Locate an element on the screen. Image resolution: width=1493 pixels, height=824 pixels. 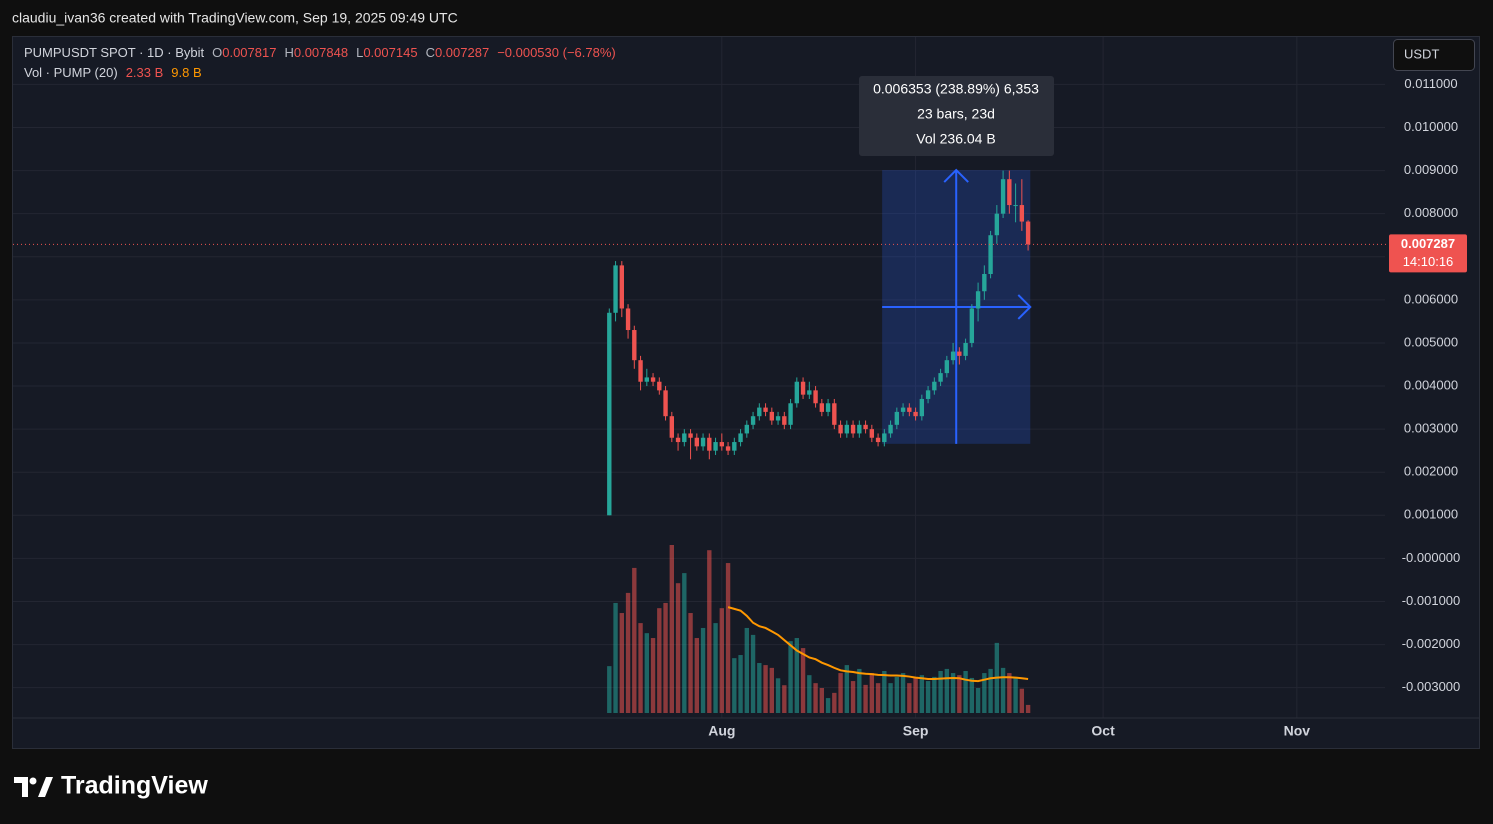
change: −0.000530 (−6.78%) is located at coordinates (556, 52).